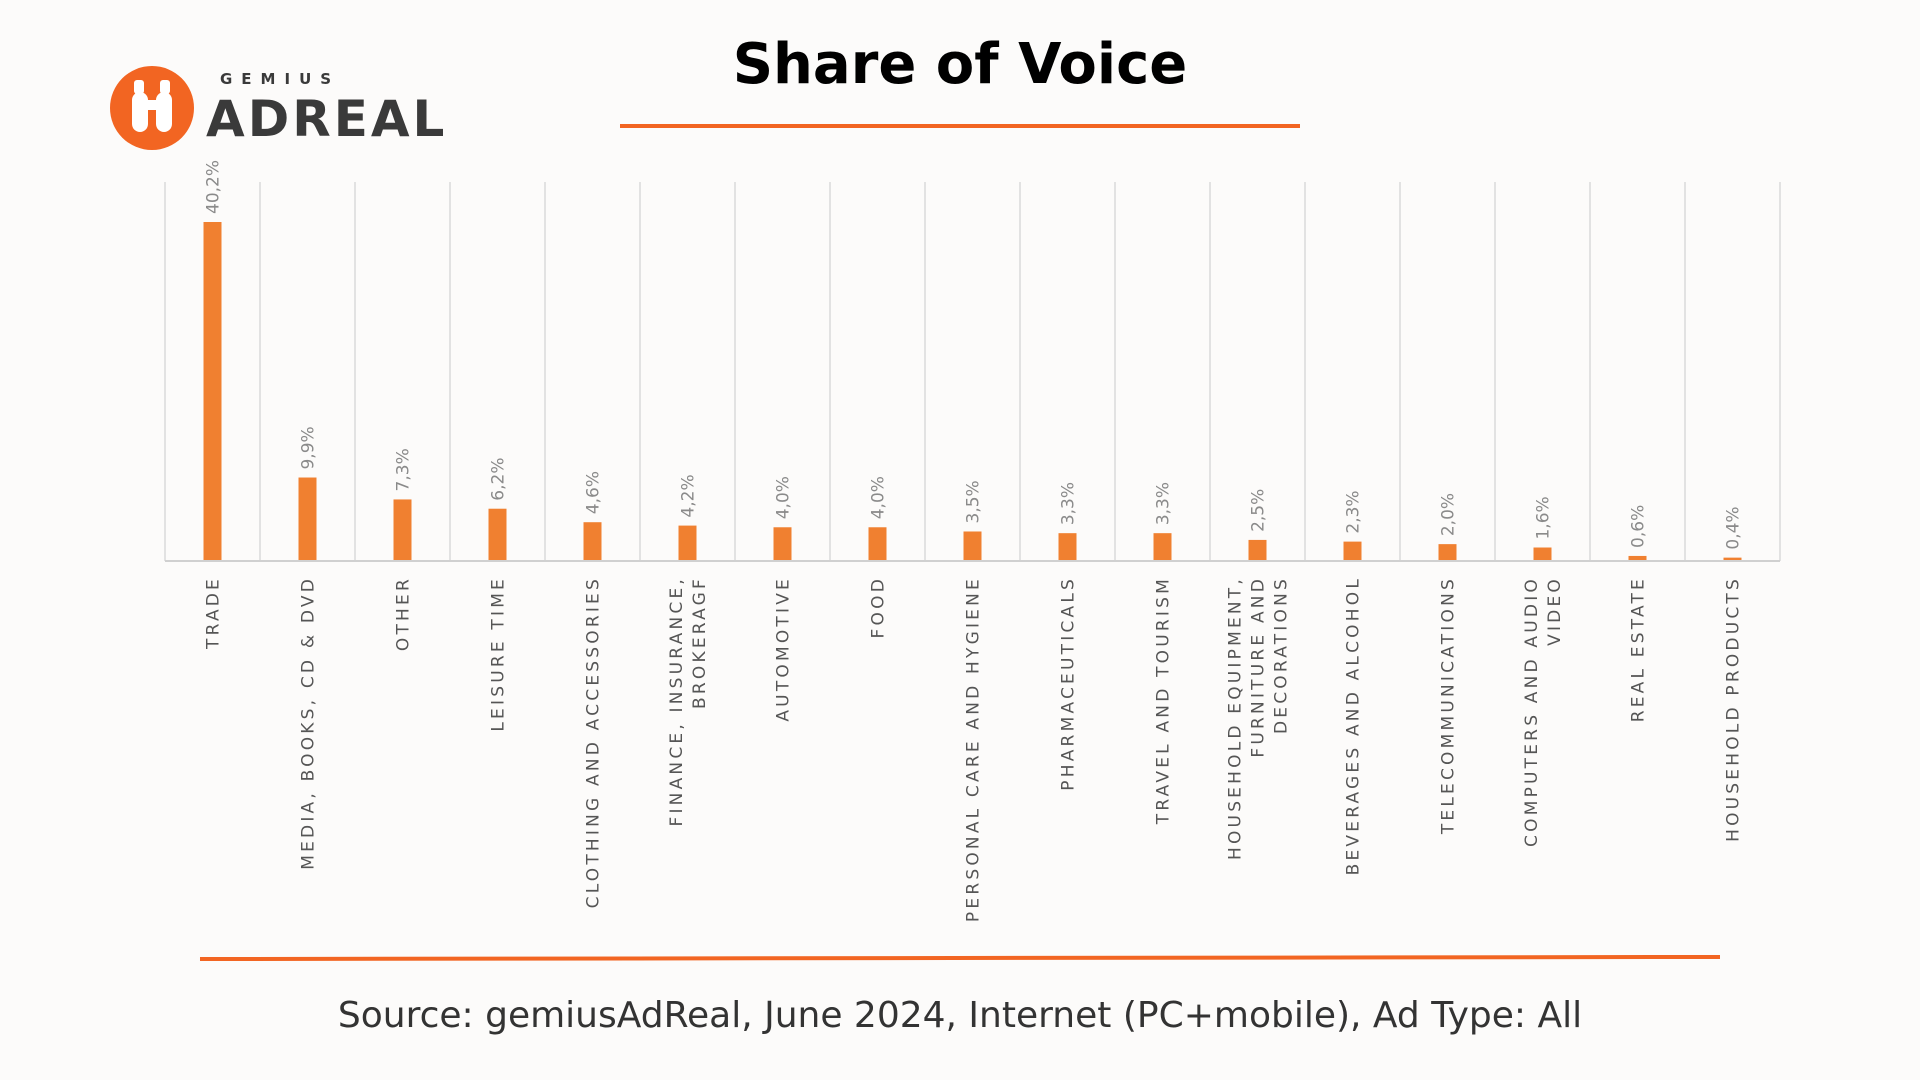 The height and width of the screenshot is (1080, 1920). What do you see at coordinates (1354, 511) in the screenshot?
I see `data-label: 2,3%` at bounding box center [1354, 511].